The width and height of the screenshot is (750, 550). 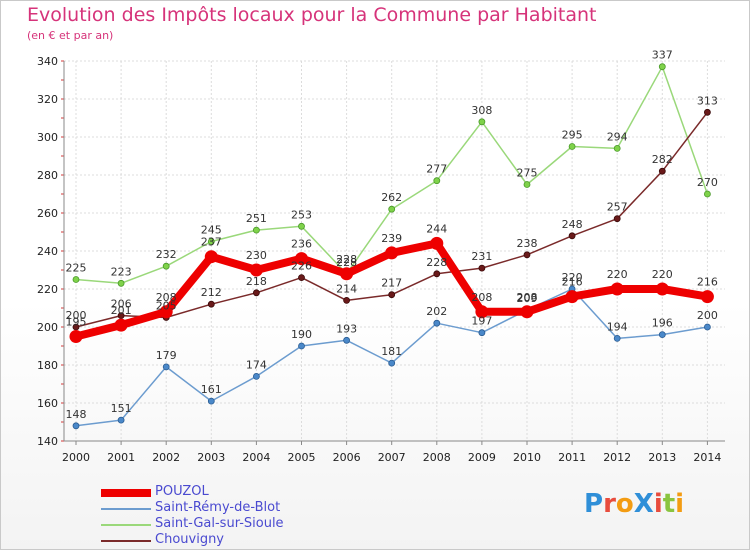 I want to click on data-label: 179, so click(x=166, y=355).